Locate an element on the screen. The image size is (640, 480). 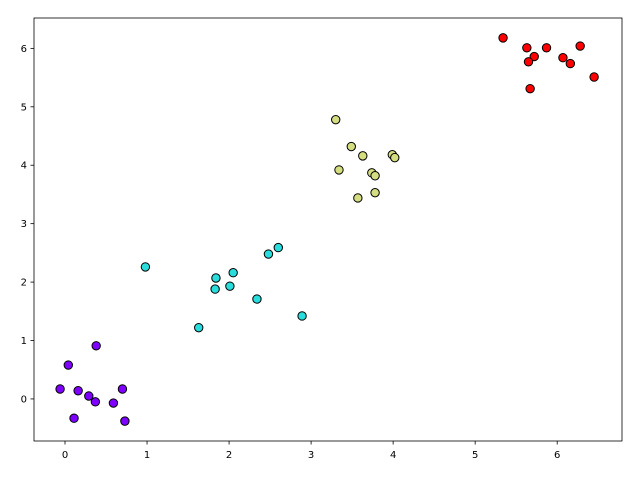
x-tick-label: 3 is located at coordinates (311, 455).